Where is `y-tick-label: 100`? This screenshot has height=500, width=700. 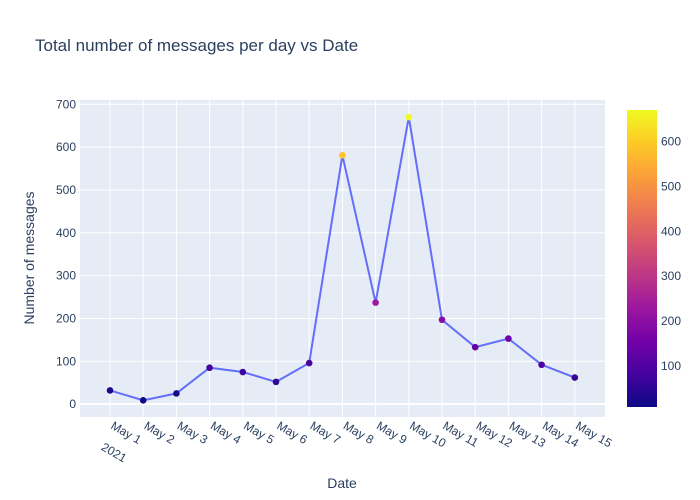 y-tick-label: 100 is located at coordinates (66, 361).